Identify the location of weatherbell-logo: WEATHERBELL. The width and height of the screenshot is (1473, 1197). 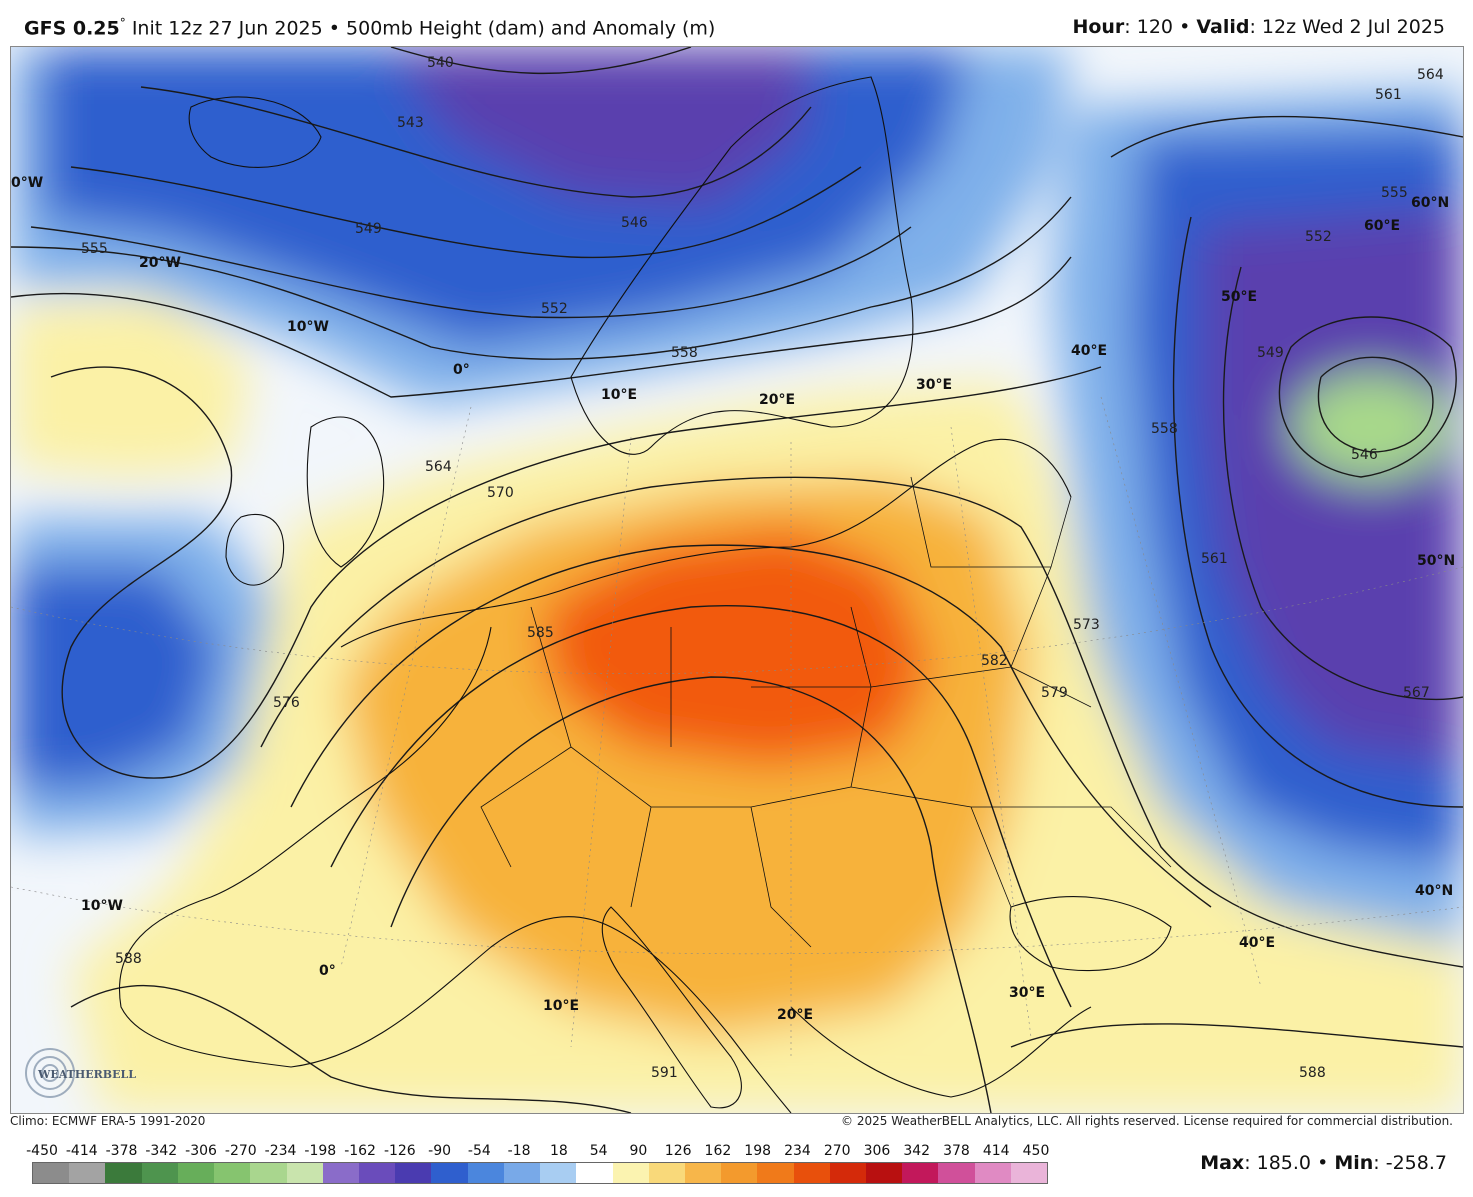
(82, 1073).